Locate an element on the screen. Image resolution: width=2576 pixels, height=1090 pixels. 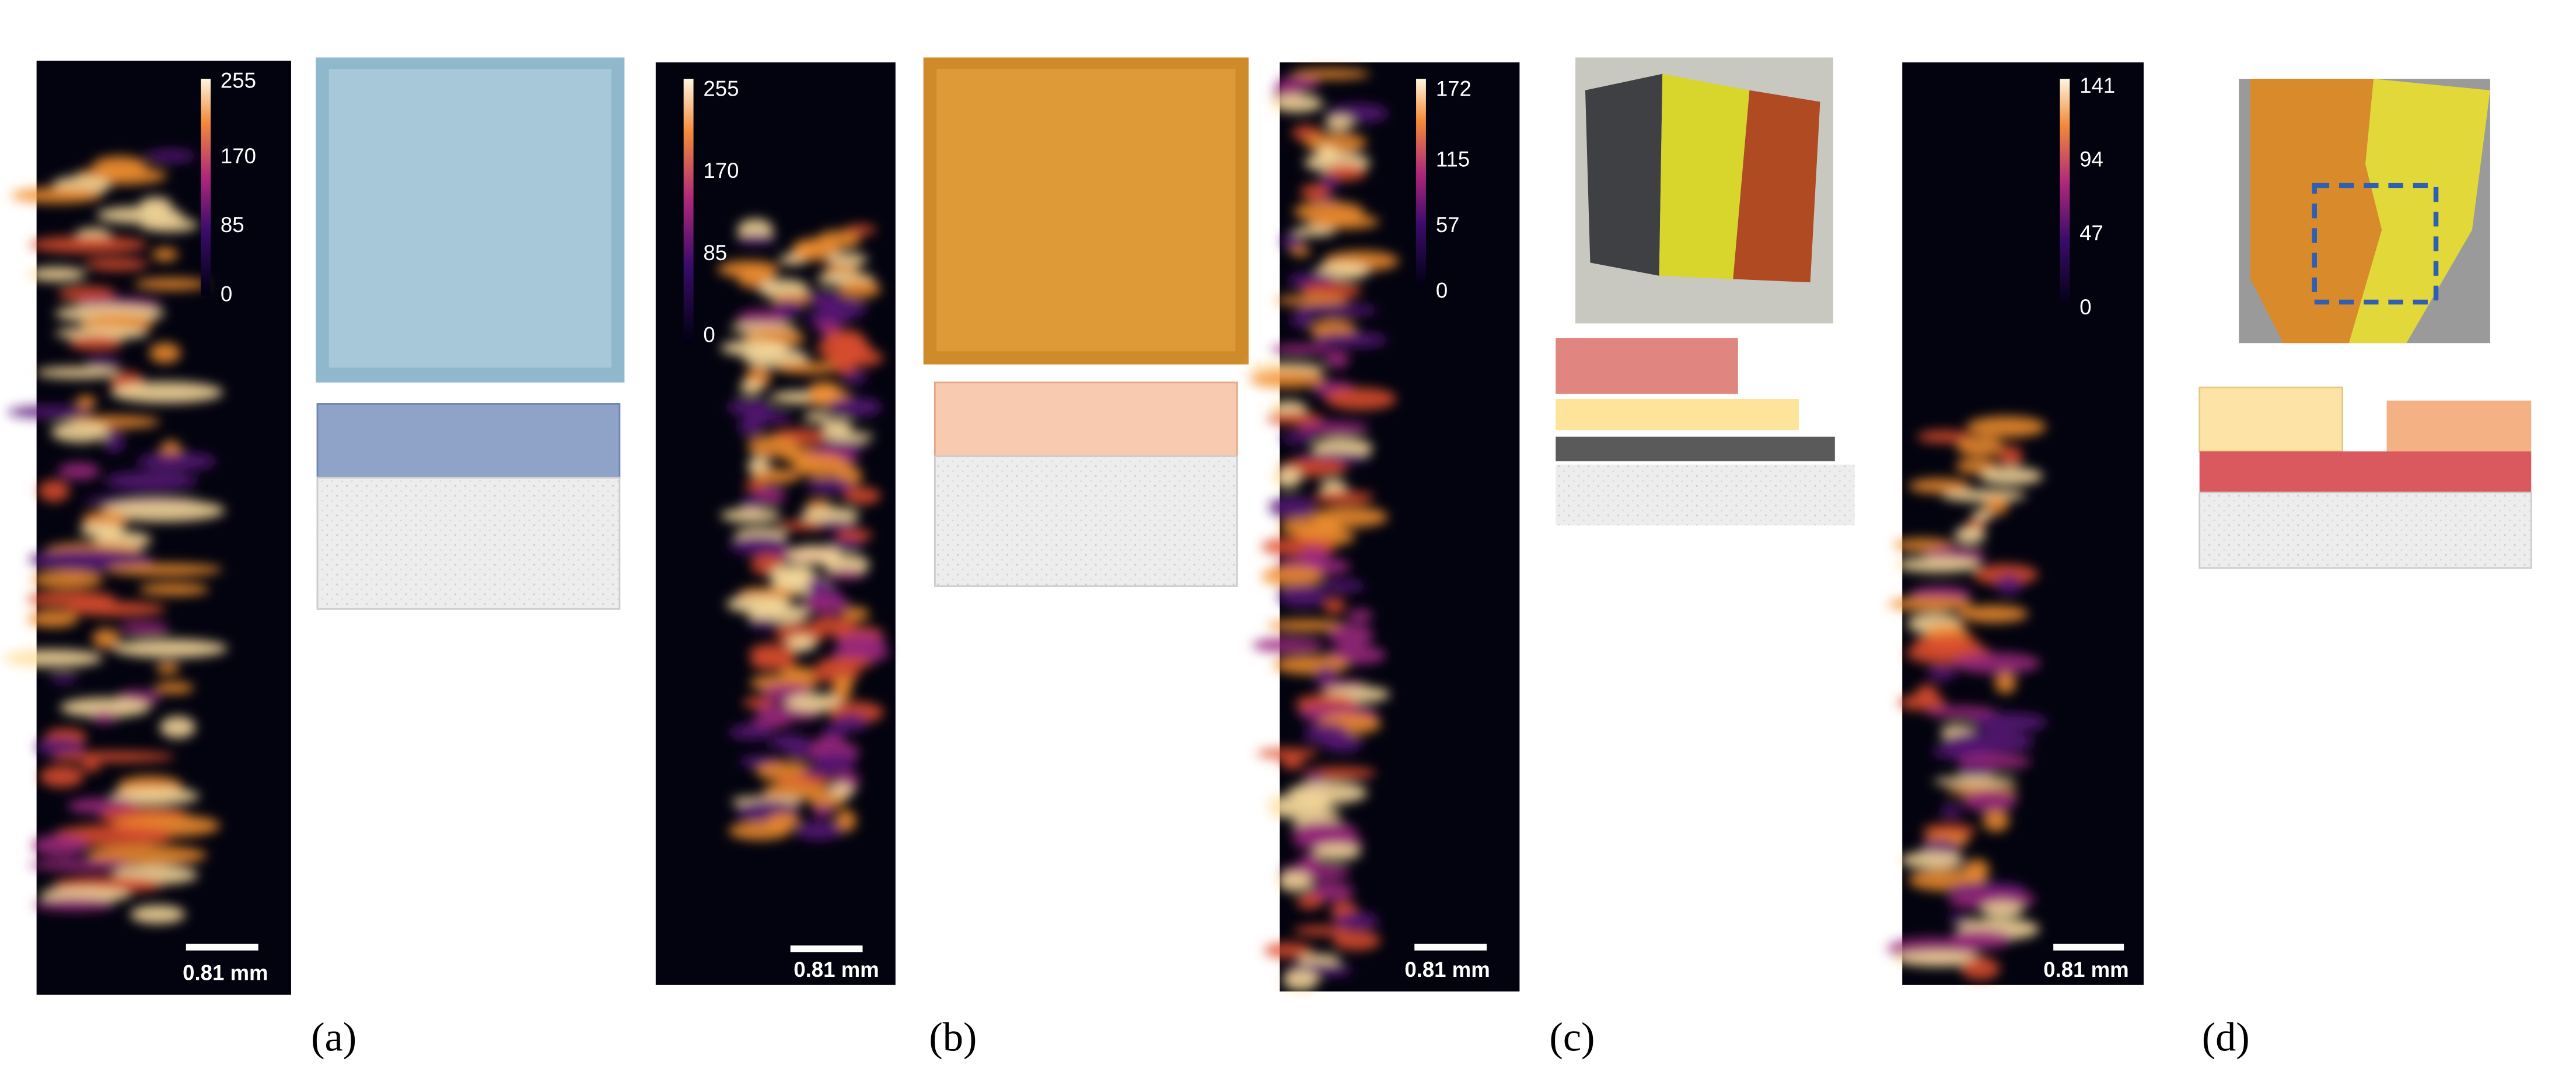
colorbar-tick-label: 172 is located at coordinates (1453, 88).